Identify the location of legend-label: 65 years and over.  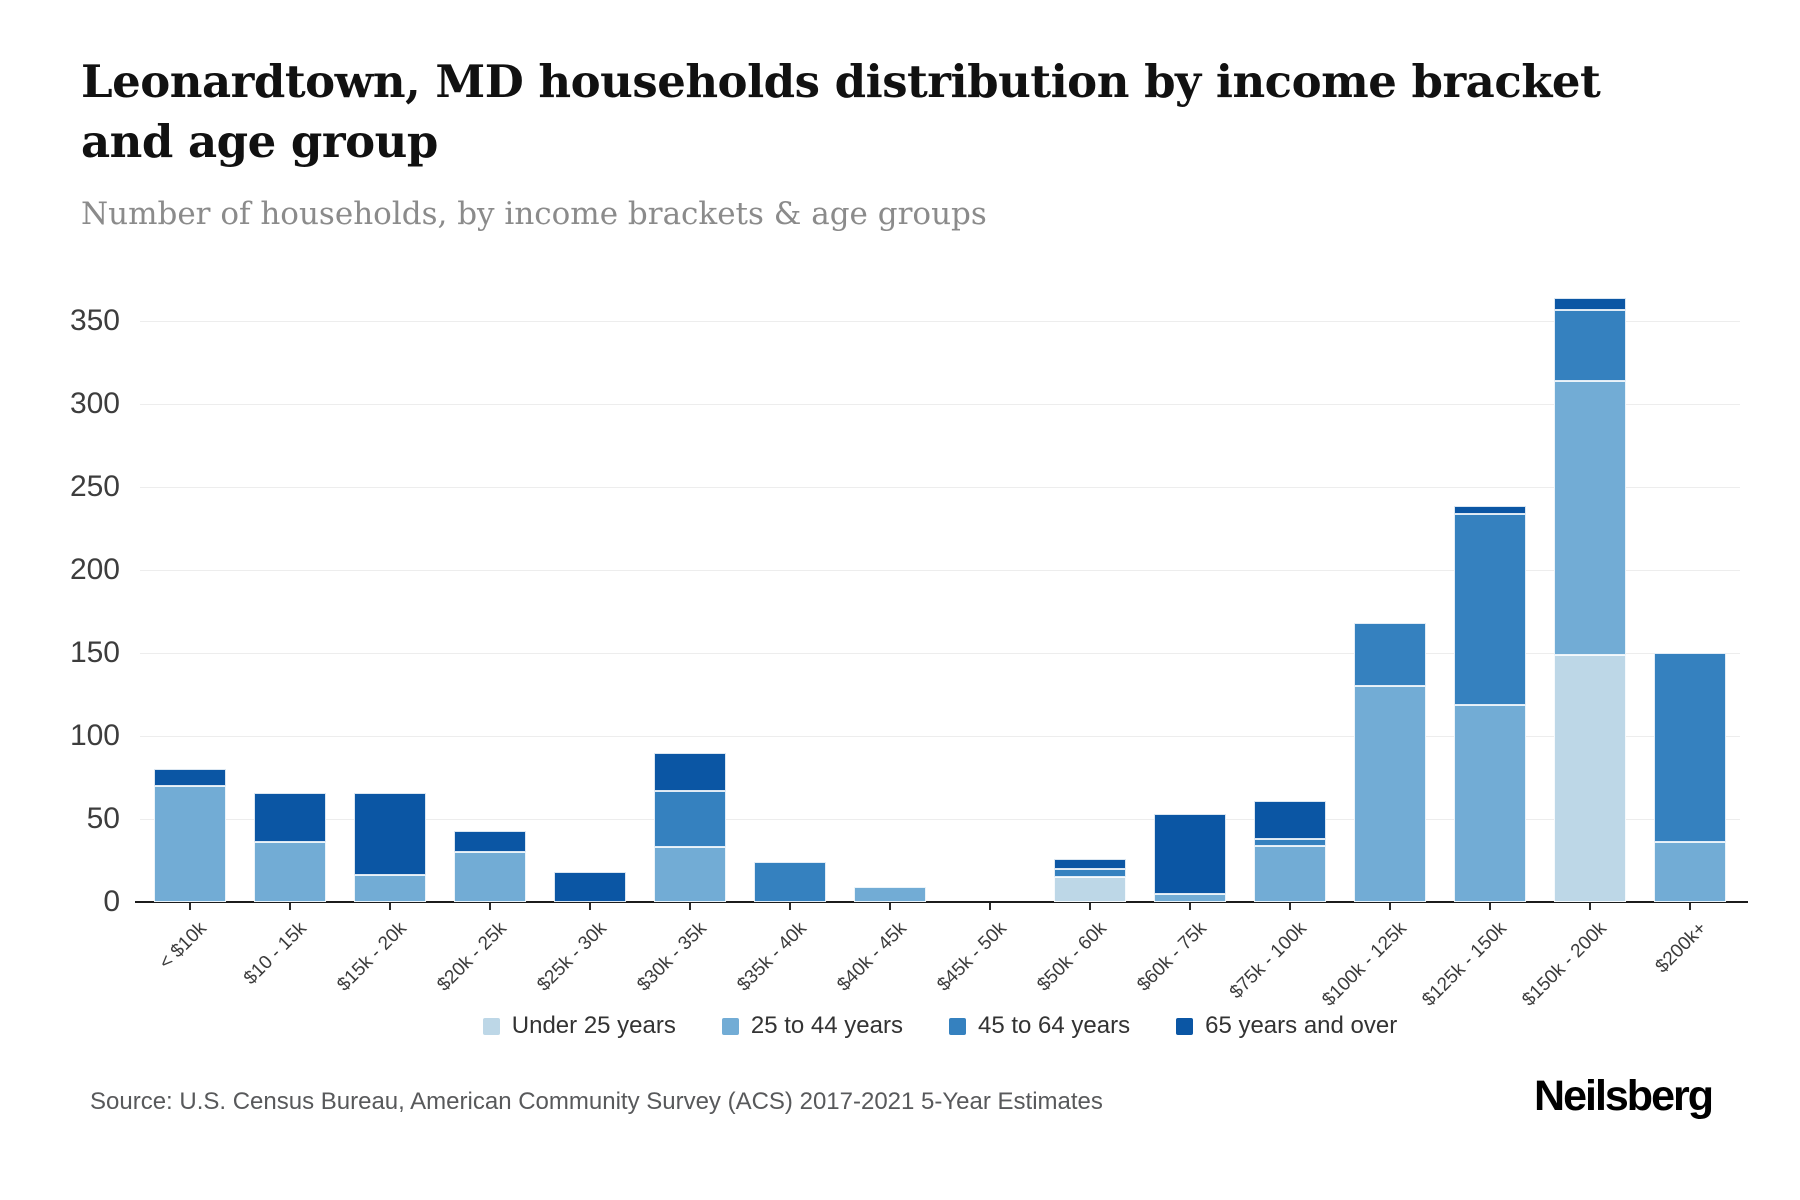
(1301, 1025).